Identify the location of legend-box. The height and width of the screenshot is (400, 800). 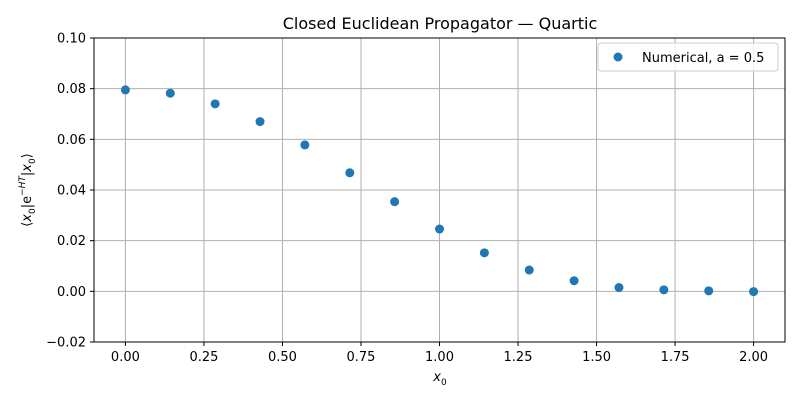
(688, 57).